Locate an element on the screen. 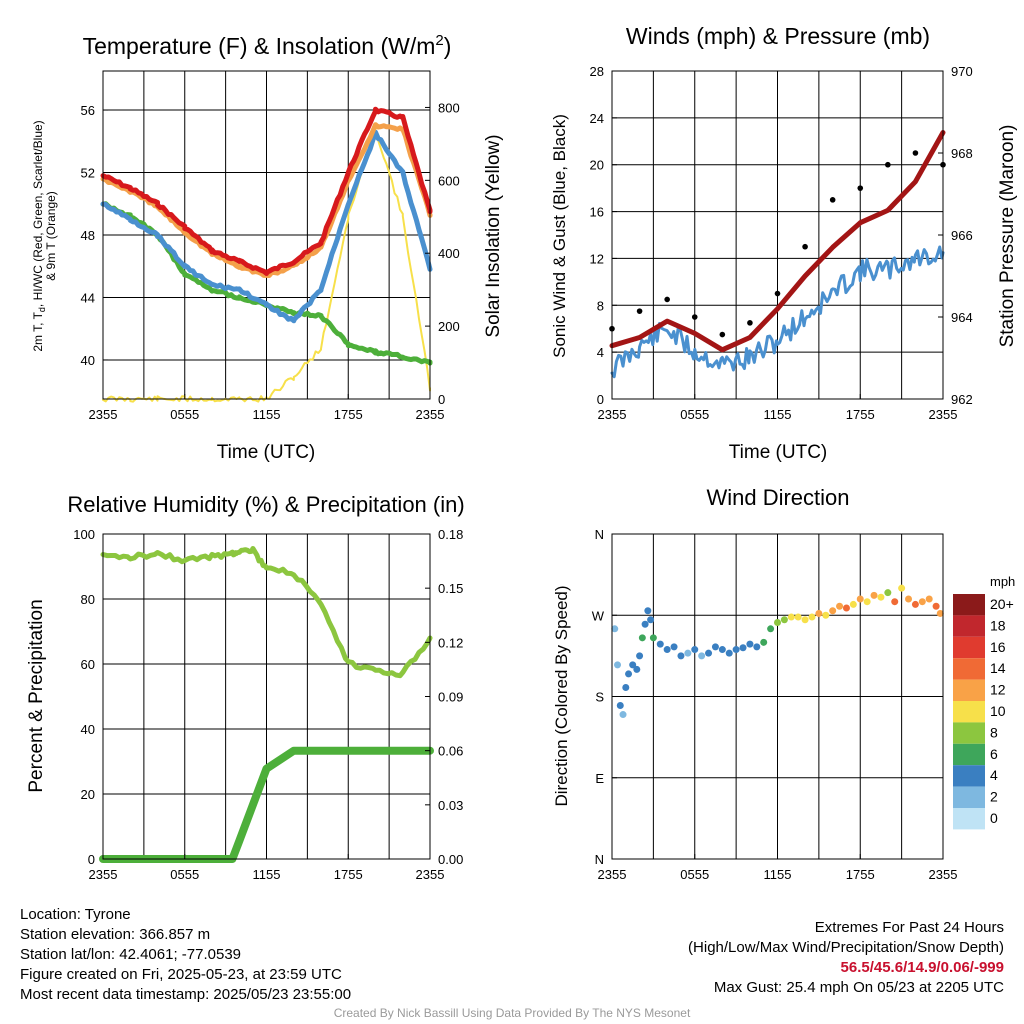  winds-y-tick-label-left: 8 is located at coordinates (600, 305).